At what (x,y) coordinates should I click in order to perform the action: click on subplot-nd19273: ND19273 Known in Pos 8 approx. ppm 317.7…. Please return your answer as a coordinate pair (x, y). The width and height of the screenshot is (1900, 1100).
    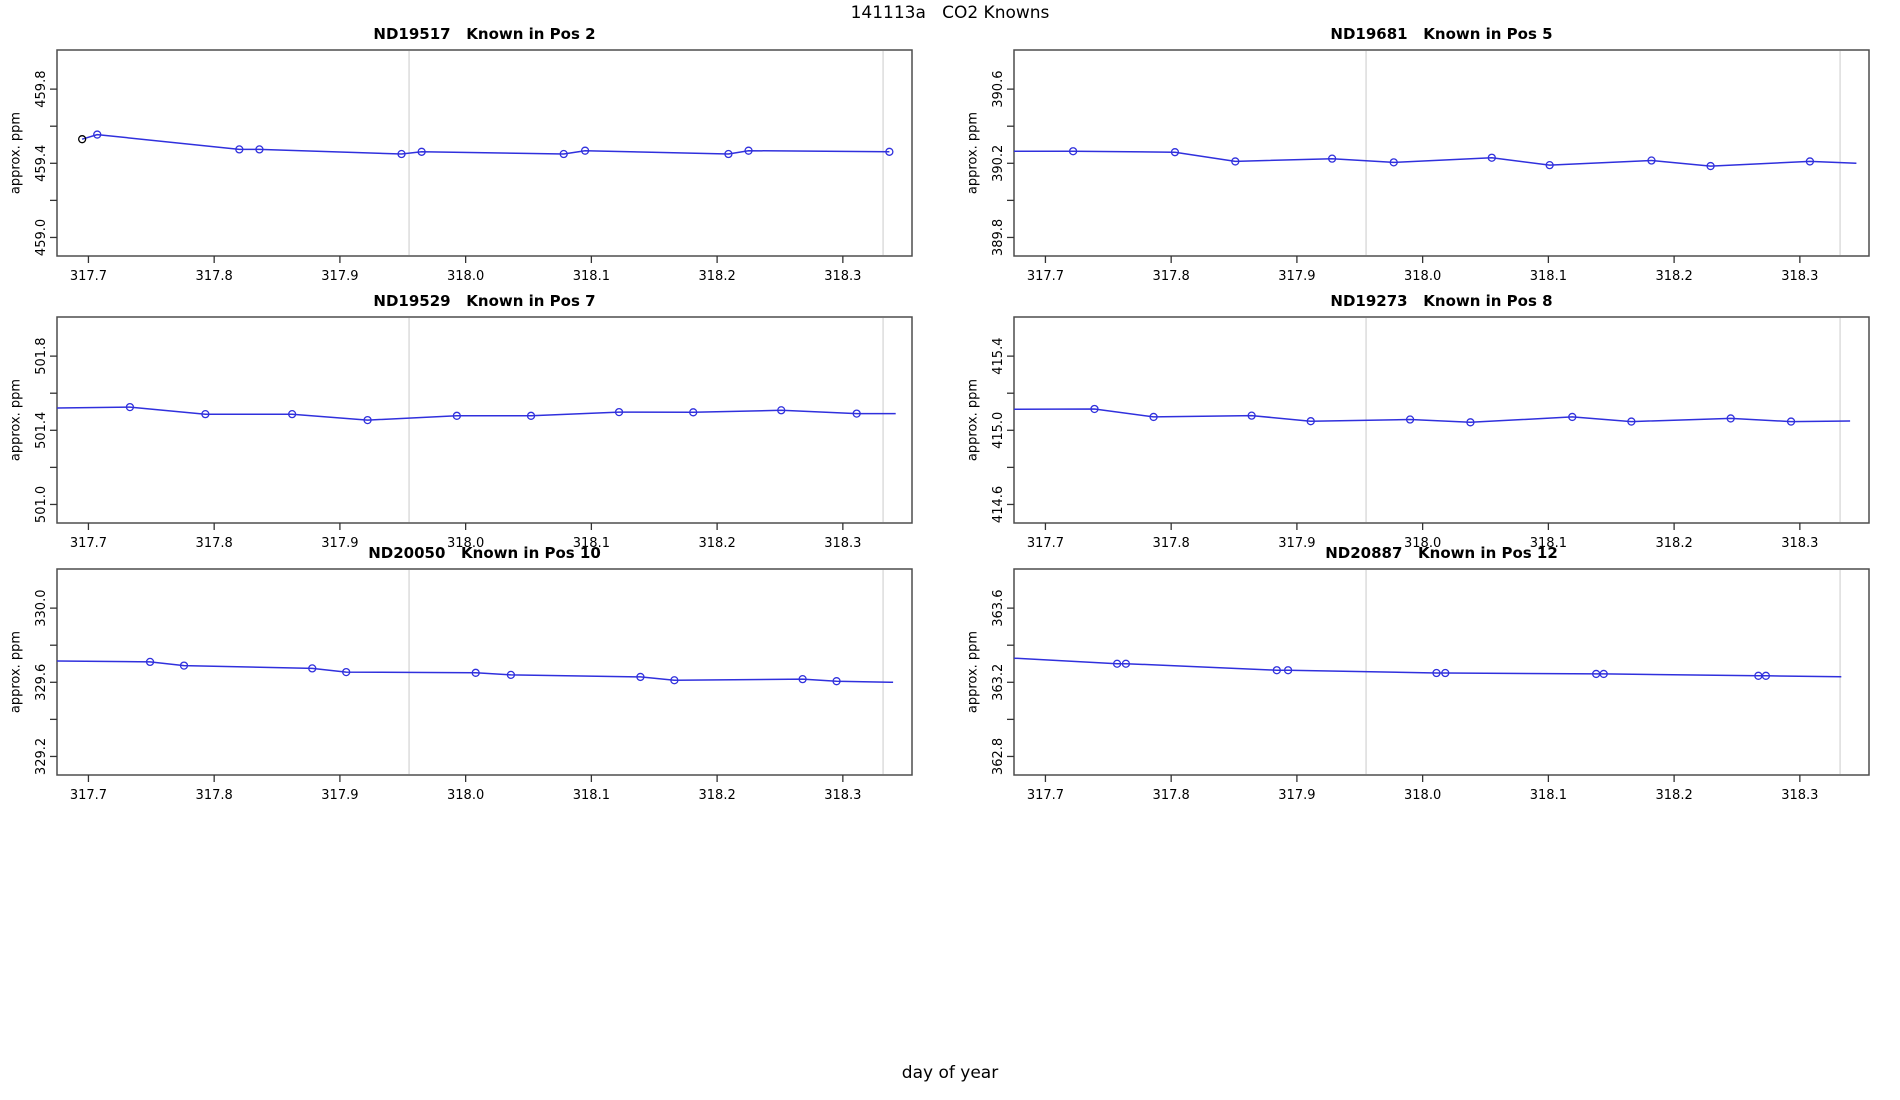
    Looking at the image, I should click on (1418, 431).